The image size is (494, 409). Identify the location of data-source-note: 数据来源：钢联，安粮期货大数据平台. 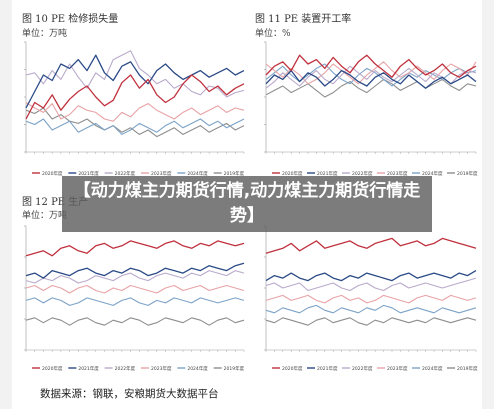
(129, 394).